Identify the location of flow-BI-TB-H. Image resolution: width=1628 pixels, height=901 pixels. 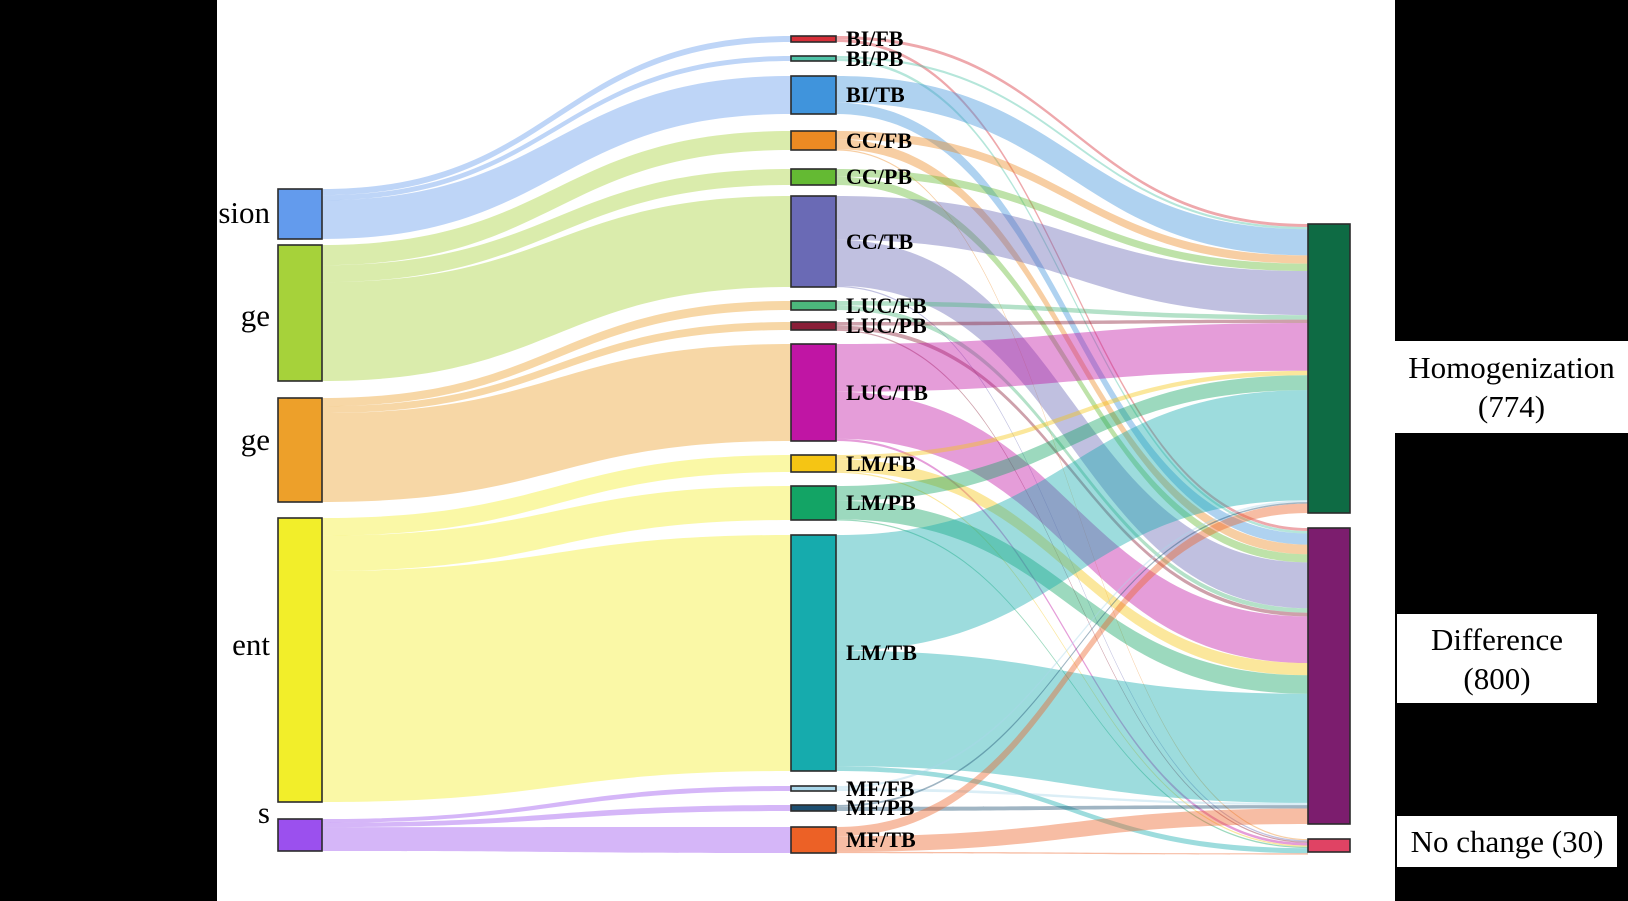
(1072, 166).